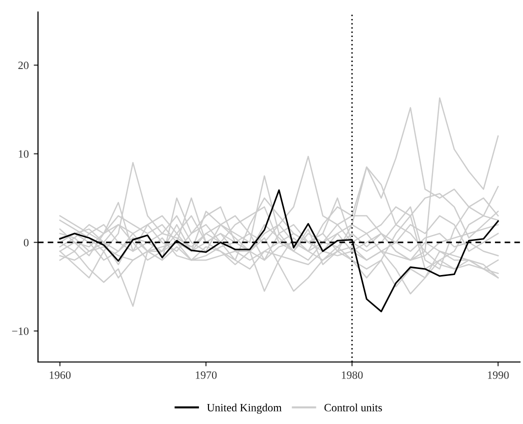 Image resolution: width=523 pixels, height=424 pixels. What do you see at coordinates (60, 375) in the screenshot?
I see `x-tick-label: 1960` at bounding box center [60, 375].